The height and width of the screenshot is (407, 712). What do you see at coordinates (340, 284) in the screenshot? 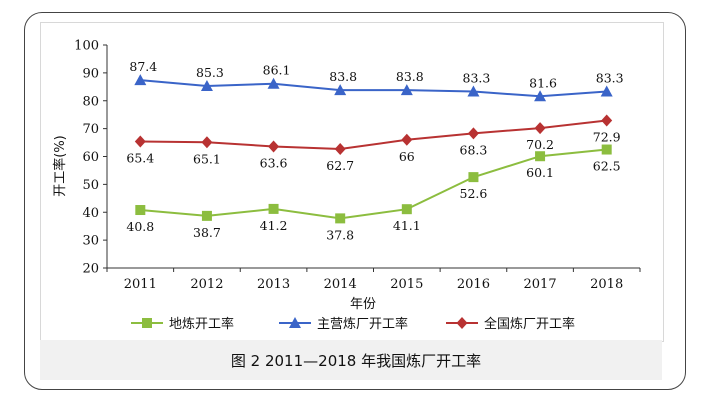
I see `x-tick-label: 2014` at bounding box center [340, 284].